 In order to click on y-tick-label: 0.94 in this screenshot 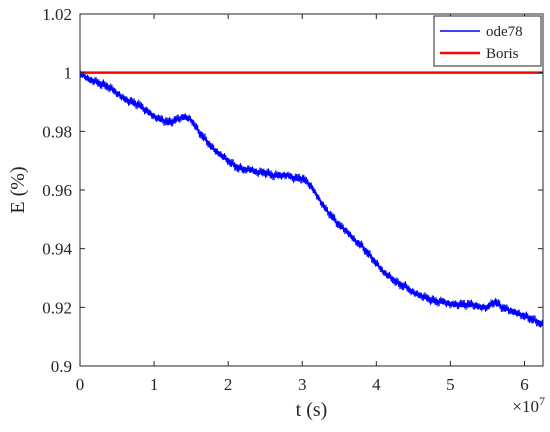, I will do `click(57, 249)`.